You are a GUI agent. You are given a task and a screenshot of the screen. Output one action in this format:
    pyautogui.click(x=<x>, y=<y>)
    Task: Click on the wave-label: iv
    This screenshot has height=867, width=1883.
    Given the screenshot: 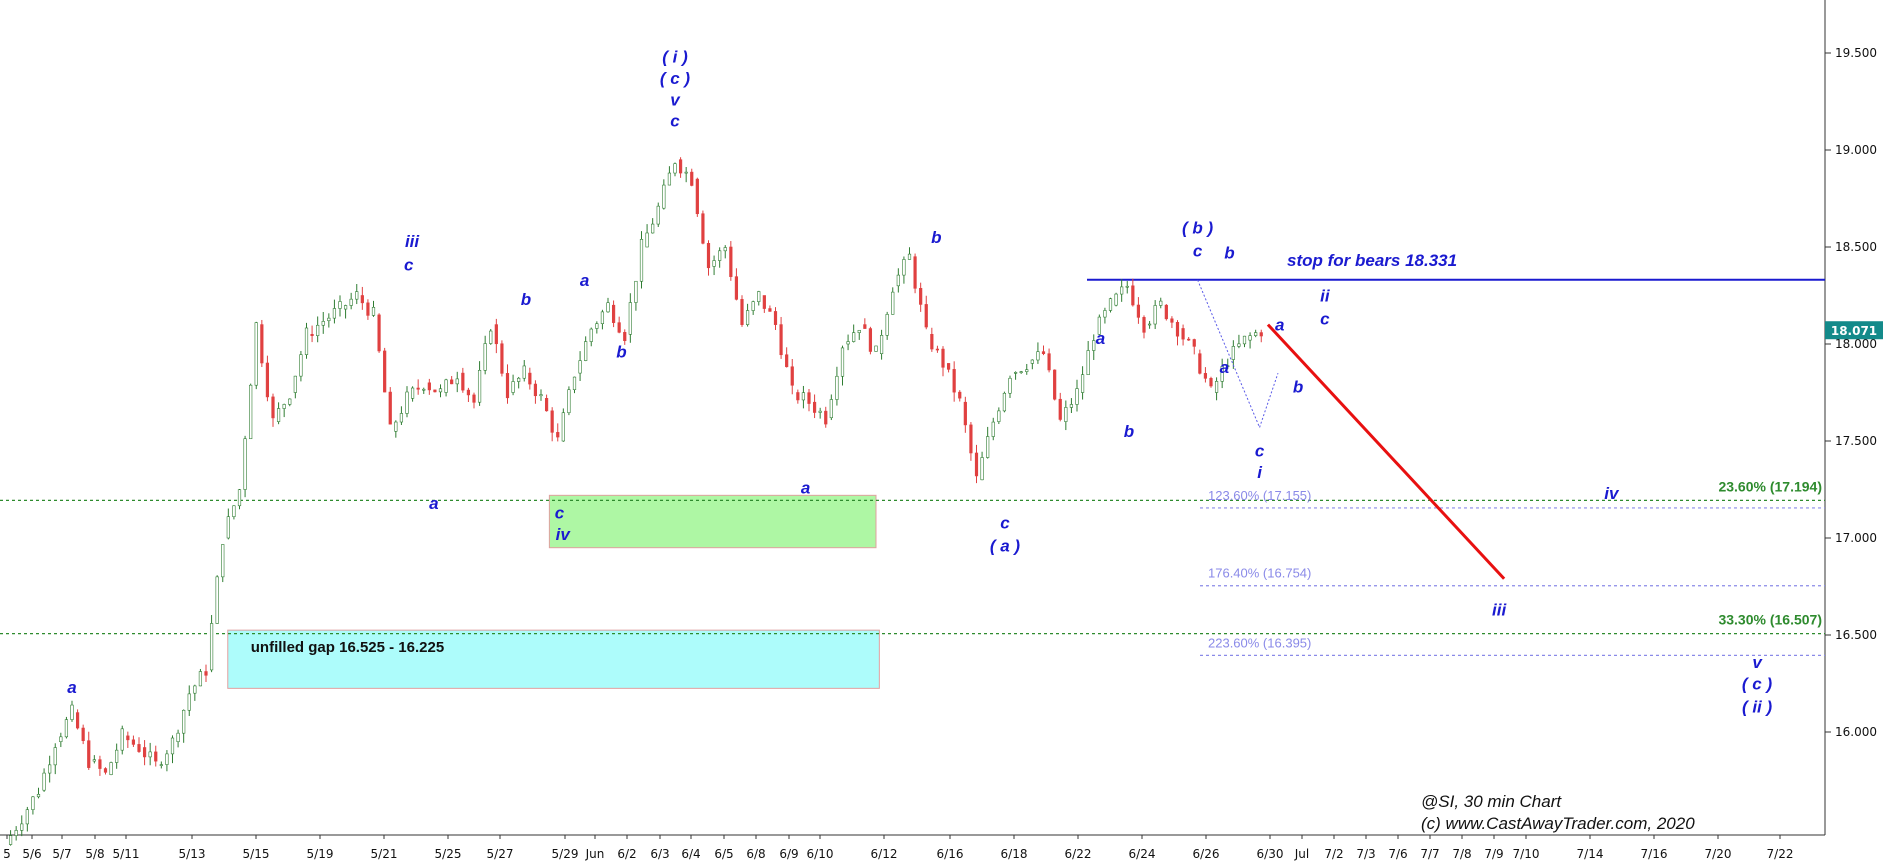 What is the action you would take?
    pyautogui.click(x=1612, y=493)
    